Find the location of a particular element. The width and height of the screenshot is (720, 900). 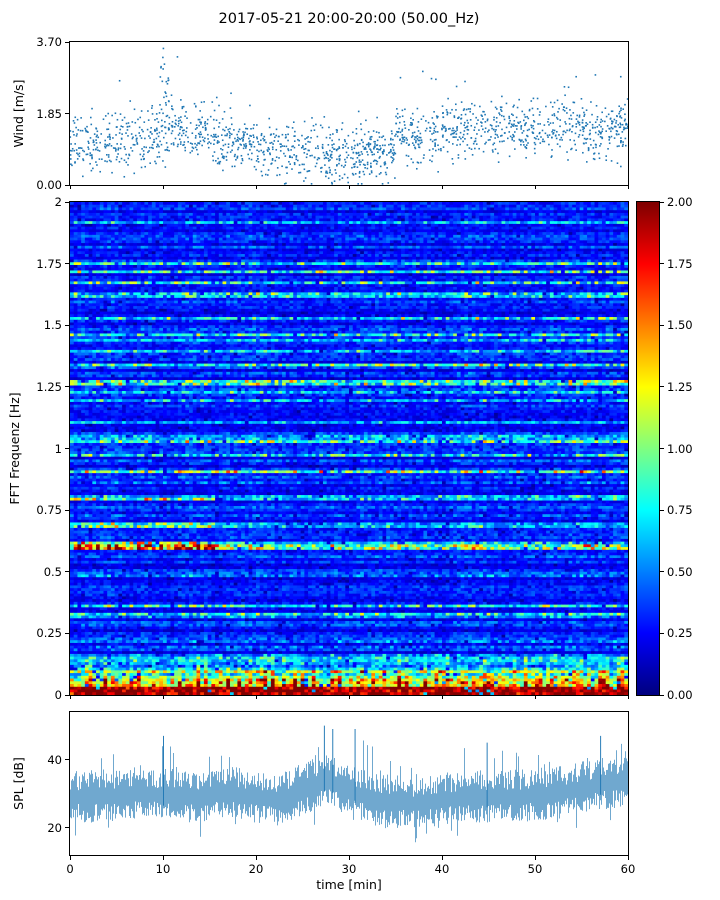

colorbar-tick-label: 1.25 is located at coordinates (680, 386).